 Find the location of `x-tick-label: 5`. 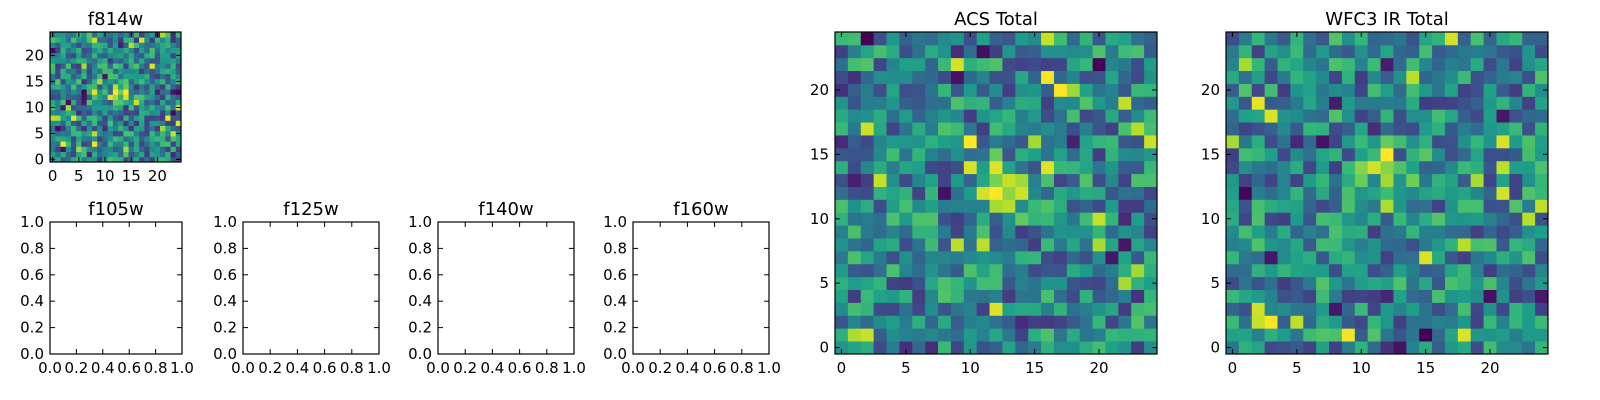

x-tick-label: 5 is located at coordinates (79, 176).